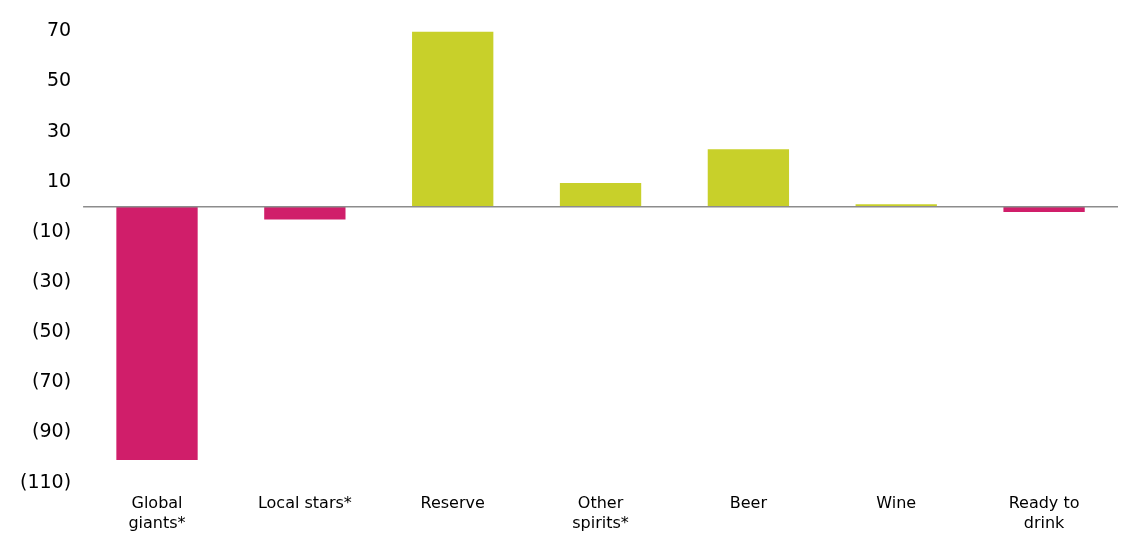 This screenshot has width=1130, height=553. I want to click on x-tick-label: Ready to drink, so click(1044, 512).